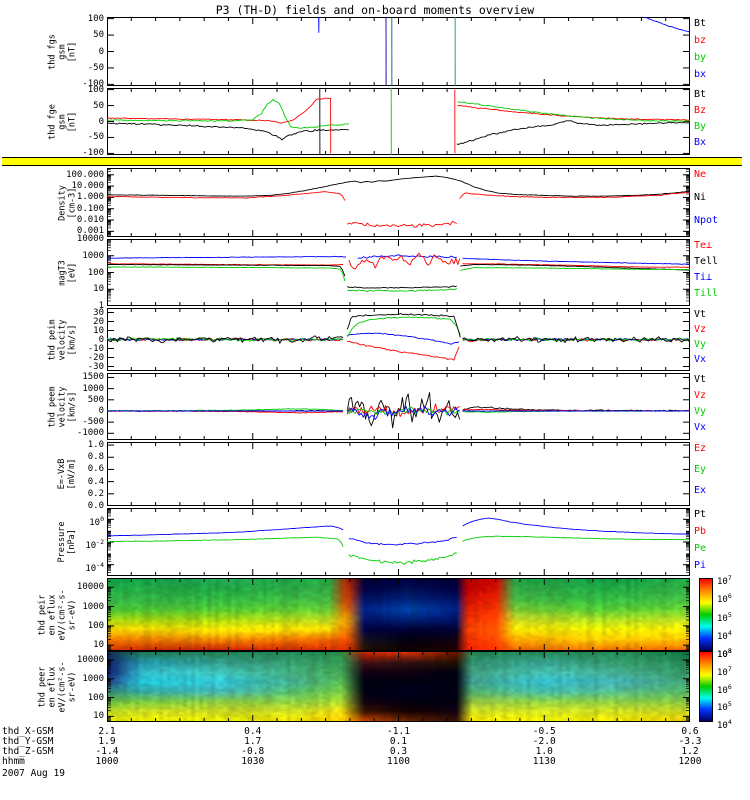 The width and height of the screenshot is (750, 800). What do you see at coordinates (90, 208) in the screenshot?
I see `y-tick-label: 0.100` at bounding box center [90, 208].